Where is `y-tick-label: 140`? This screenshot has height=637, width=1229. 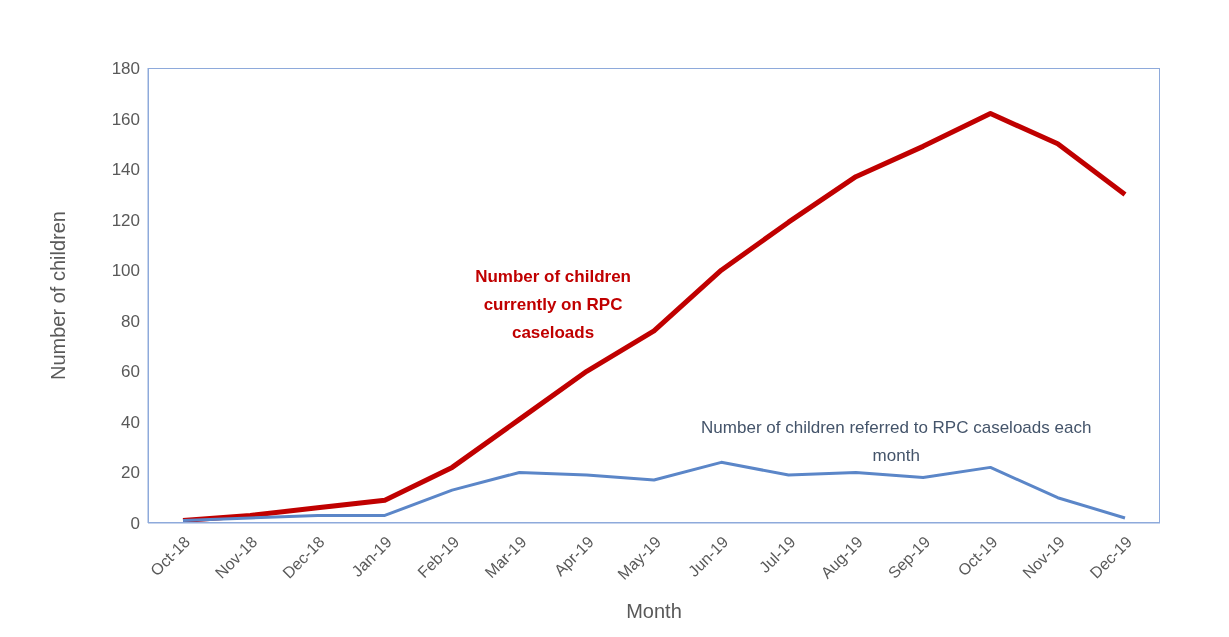 y-tick-label: 140 is located at coordinates (125, 170).